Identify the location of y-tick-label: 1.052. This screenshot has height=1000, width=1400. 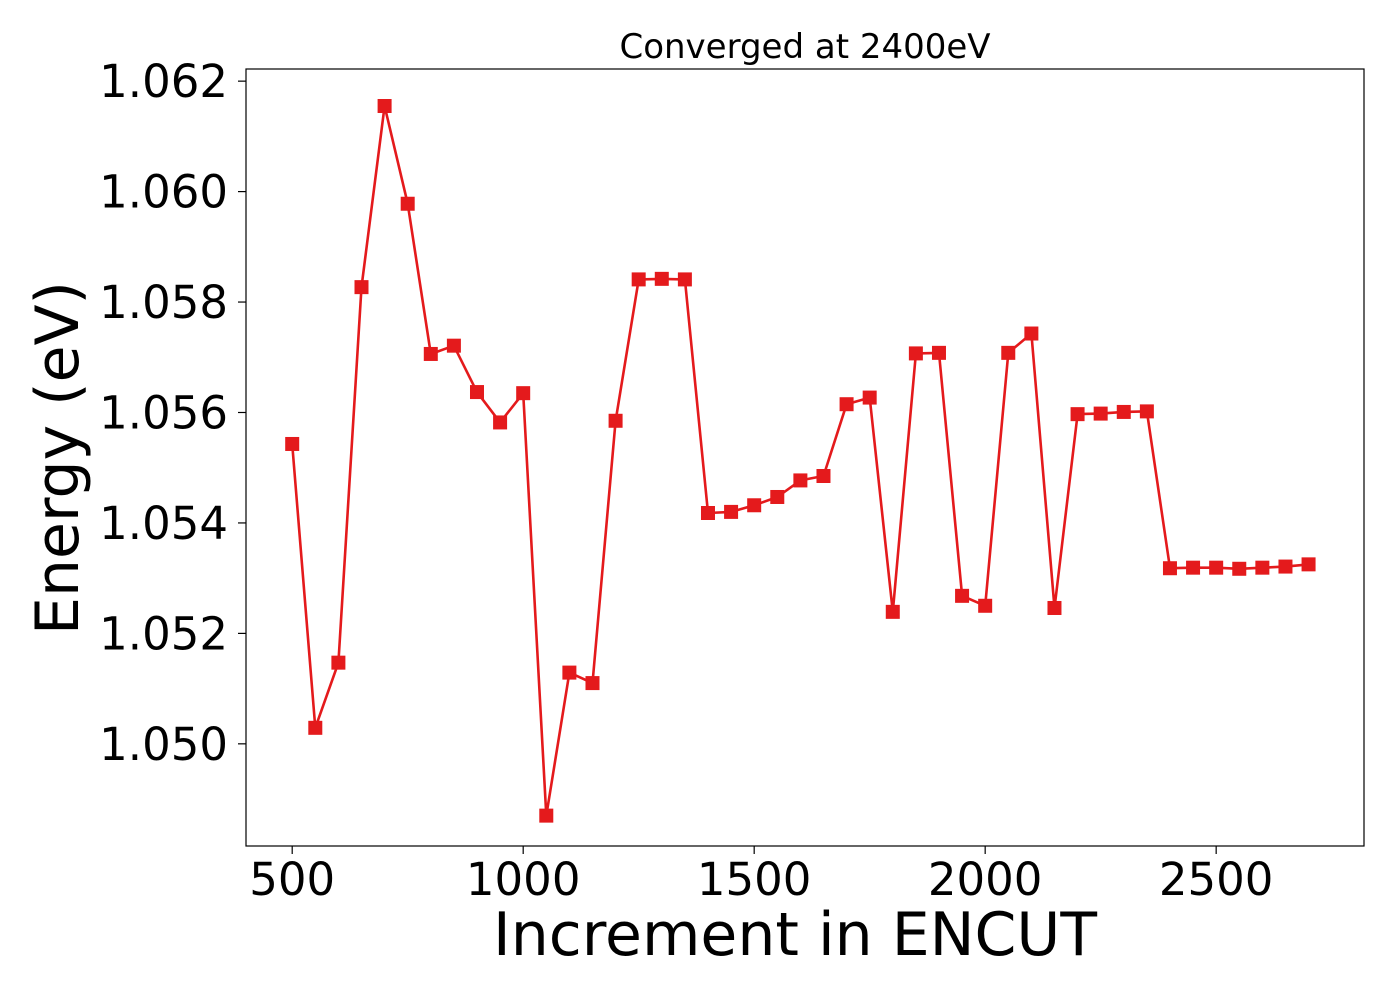
(163, 633).